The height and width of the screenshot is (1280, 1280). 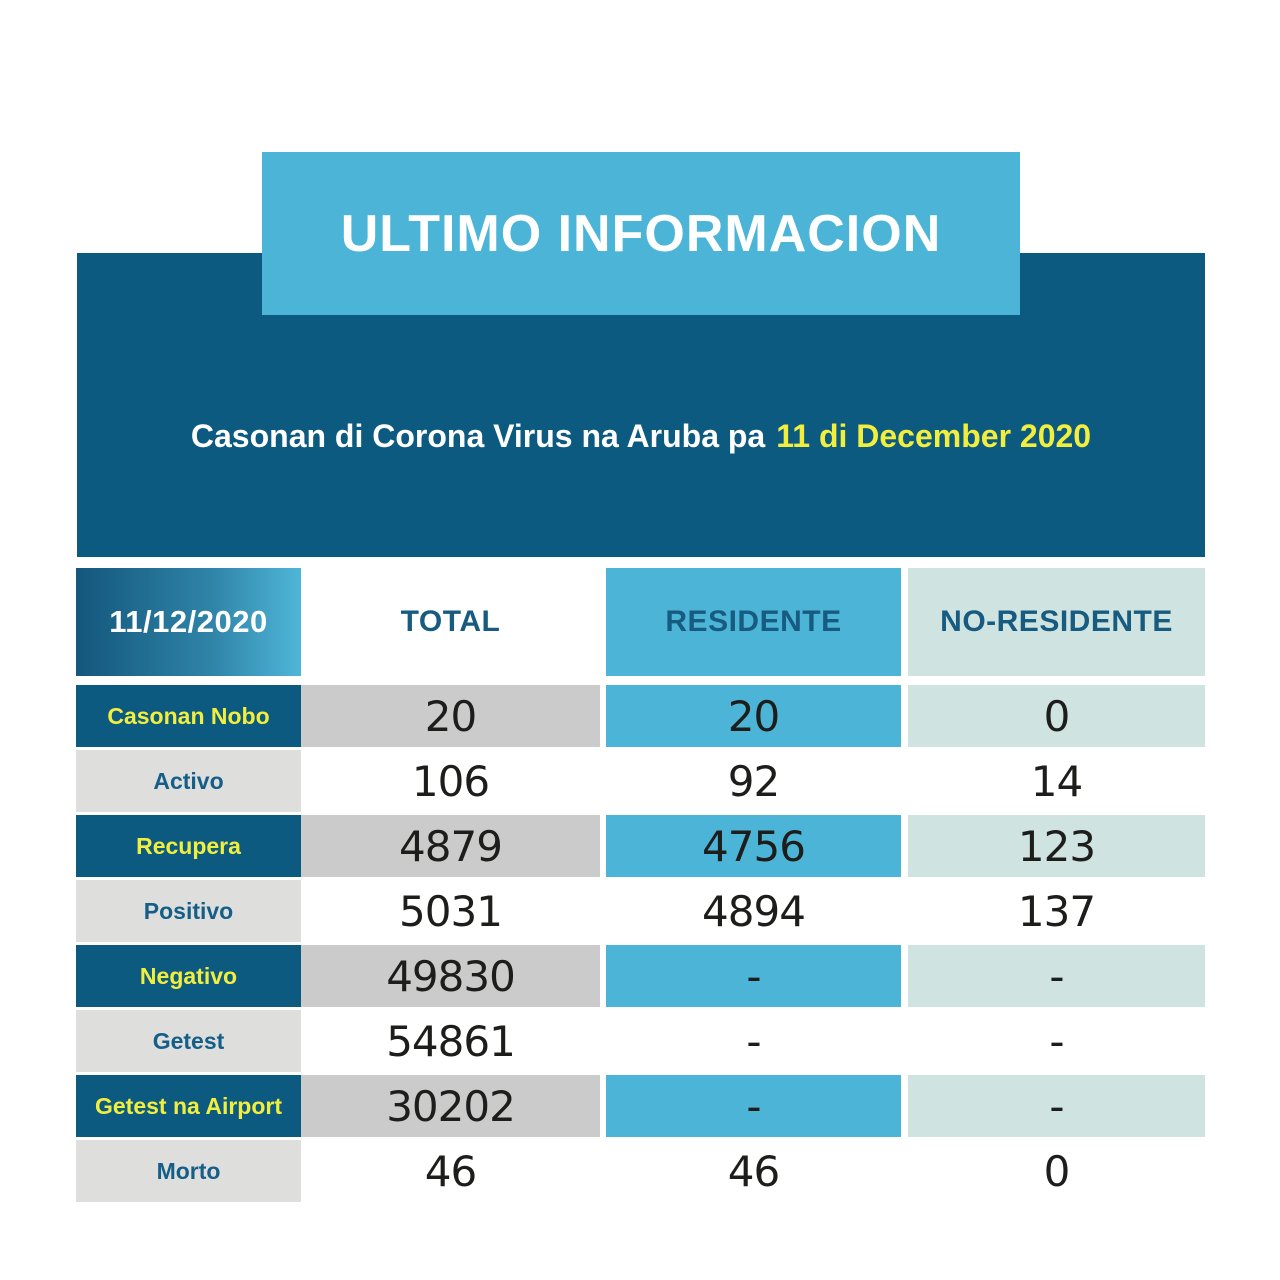 I want to click on no-residente-value: 14, so click(x=1056, y=781).